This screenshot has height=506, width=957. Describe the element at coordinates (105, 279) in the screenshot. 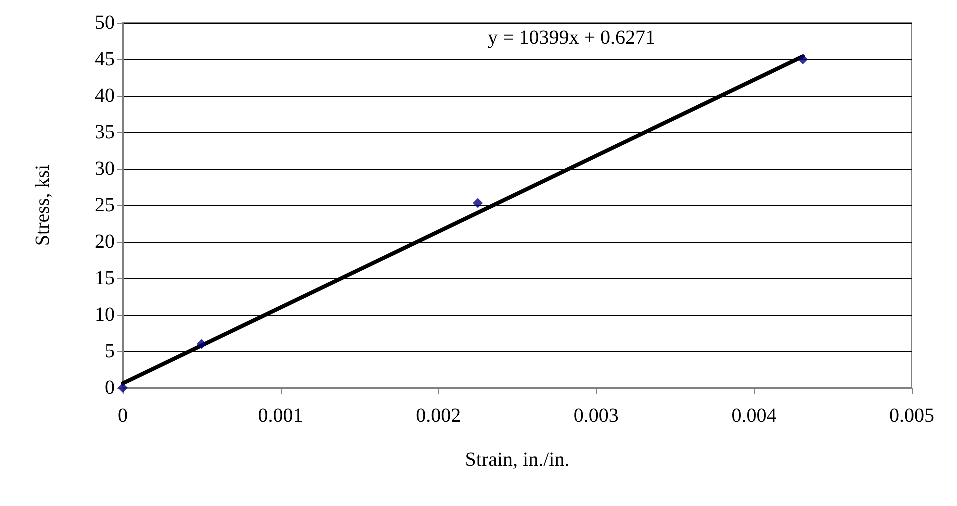

I see `y-tick-label: 15` at that location.